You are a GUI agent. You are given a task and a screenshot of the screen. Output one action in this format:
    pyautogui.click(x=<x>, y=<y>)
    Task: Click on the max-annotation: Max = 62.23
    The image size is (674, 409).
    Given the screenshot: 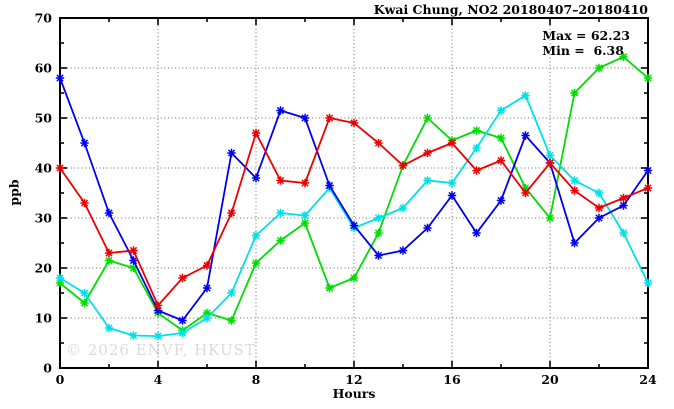 What is the action you would take?
    pyautogui.click(x=586, y=35)
    